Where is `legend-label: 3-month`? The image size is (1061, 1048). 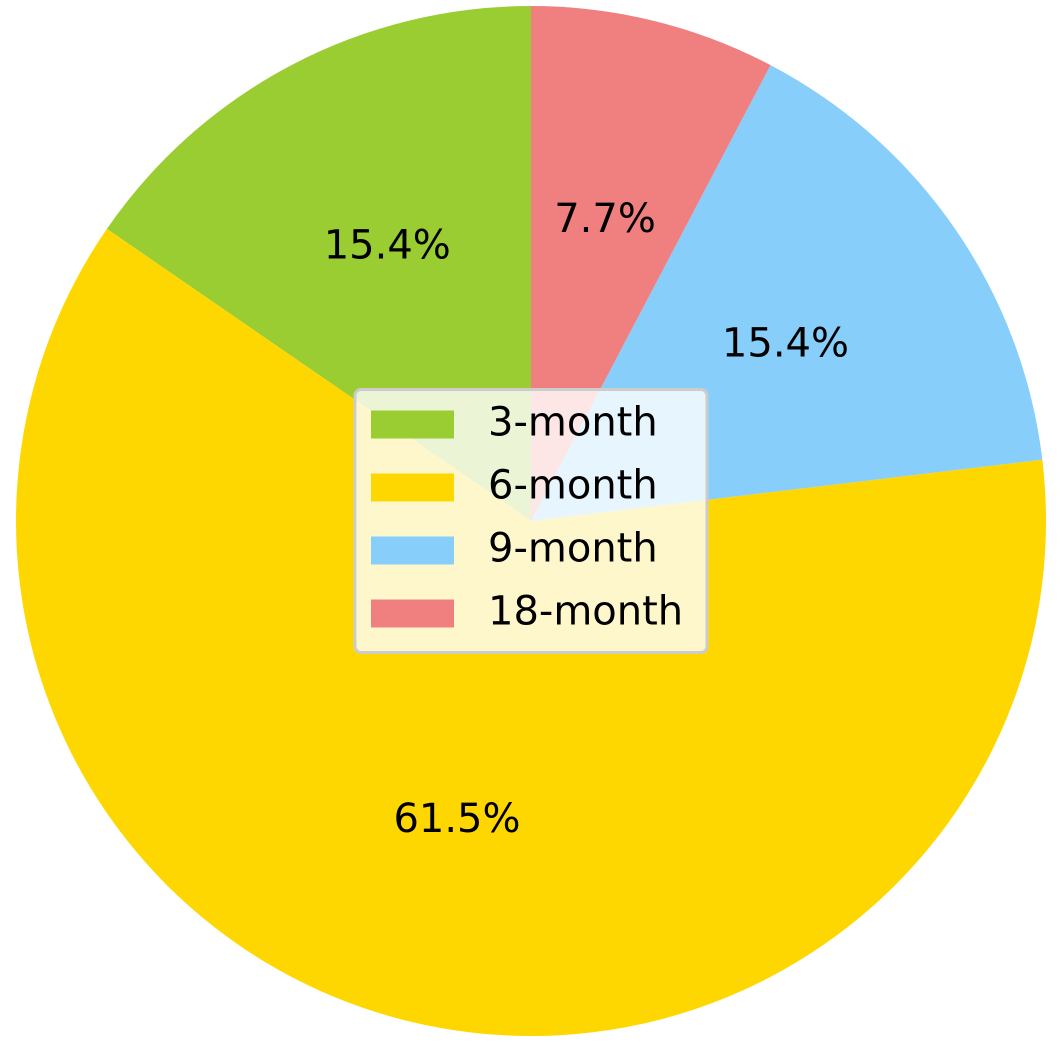 legend-label: 3-month is located at coordinates (573, 423).